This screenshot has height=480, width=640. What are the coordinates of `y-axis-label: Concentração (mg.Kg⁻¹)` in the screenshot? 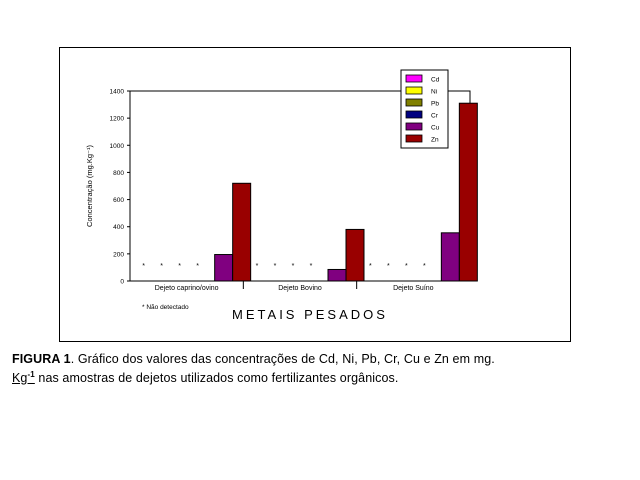 It's located at (89, 186).